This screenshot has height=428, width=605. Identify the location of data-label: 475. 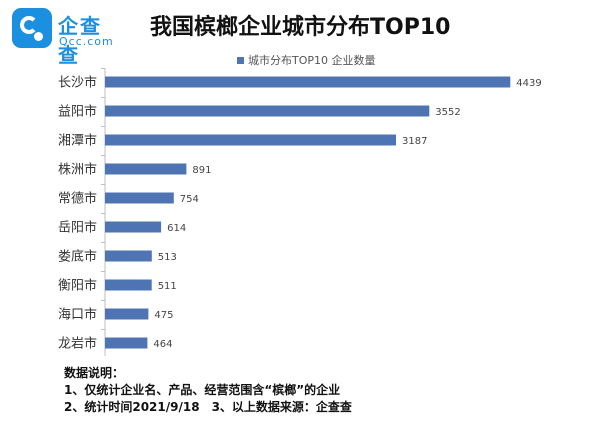
(163, 315).